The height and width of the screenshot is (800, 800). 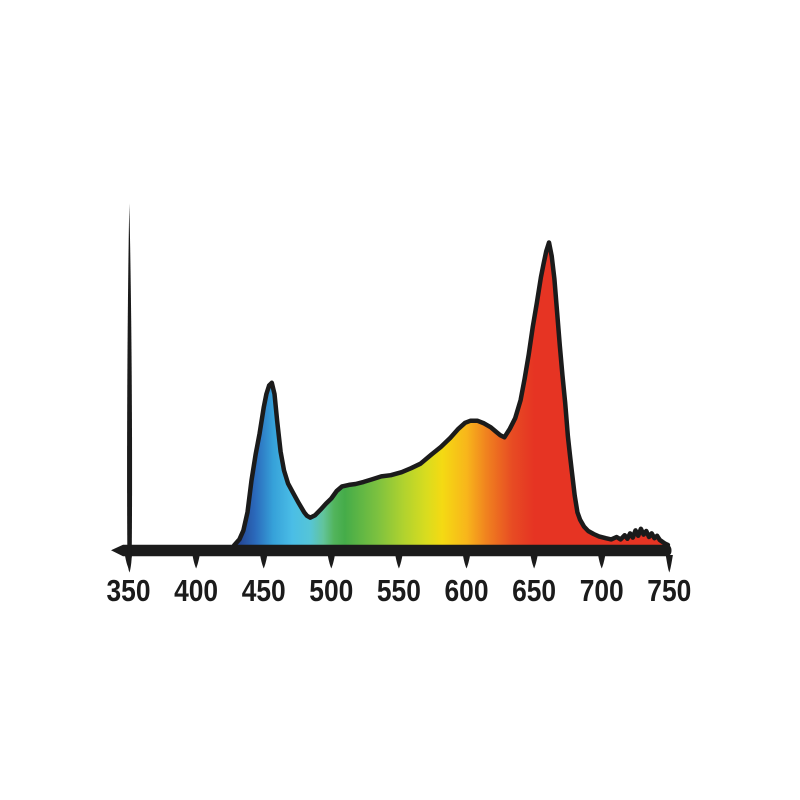 What do you see at coordinates (602, 591) in the screenshot?
I see `x-tick-label-700: 700` at bounding box center [602, 591].